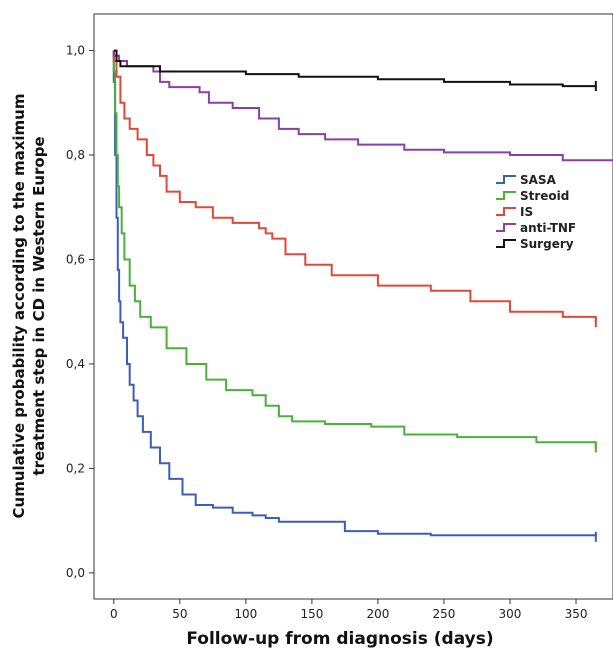  Describe the element at coordinates (506, 179) in the screenshot. I see `legend-swatch-sasa` at that location.